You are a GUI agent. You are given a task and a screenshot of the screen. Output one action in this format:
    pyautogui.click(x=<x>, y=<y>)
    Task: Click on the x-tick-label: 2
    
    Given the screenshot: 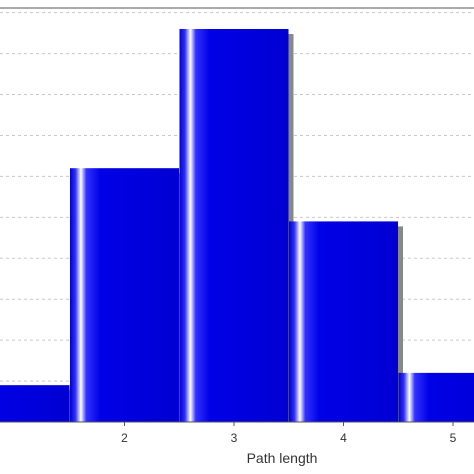 What is the action you would take?
    pyautogui.click(x=124, y=438)
    